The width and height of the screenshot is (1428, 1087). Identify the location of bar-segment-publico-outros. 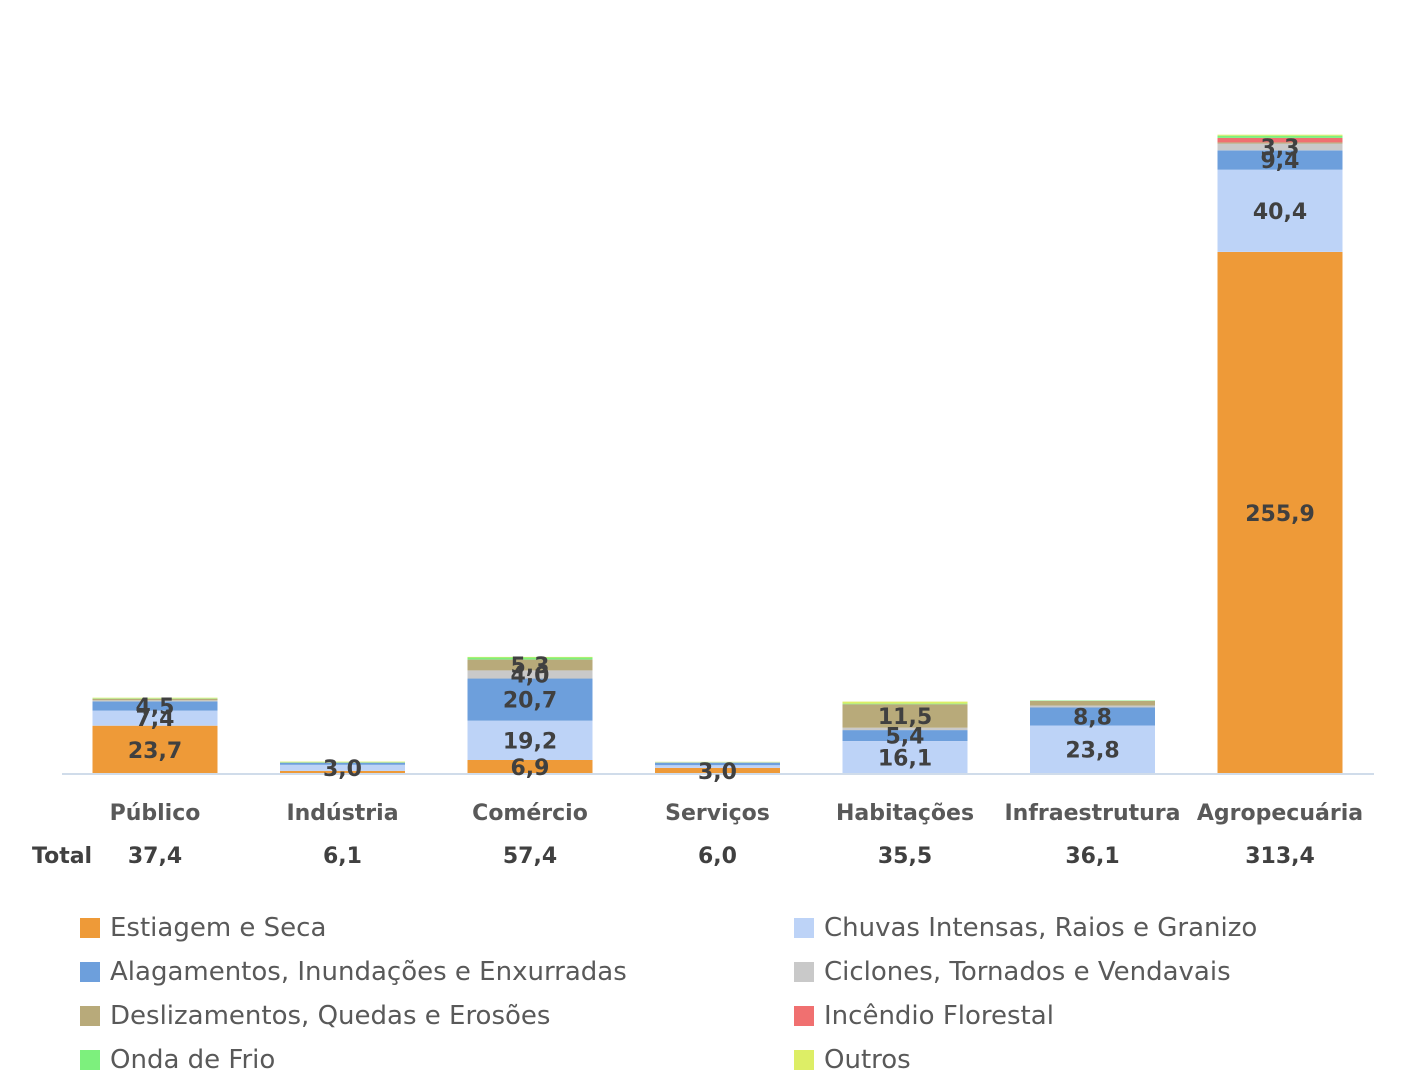
(155, 698).